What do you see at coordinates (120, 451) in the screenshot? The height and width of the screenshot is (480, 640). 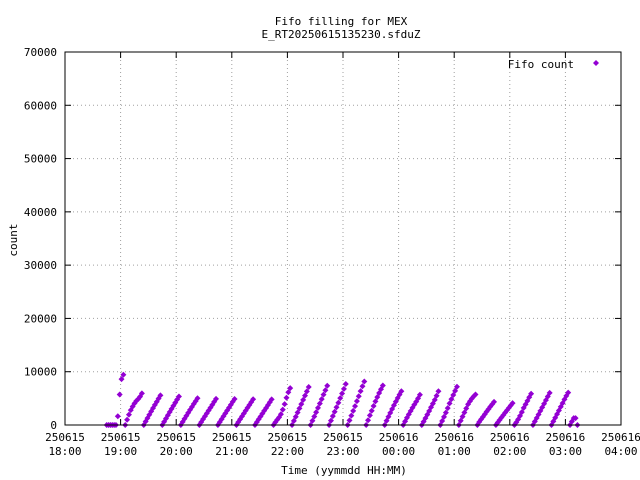 I see `x-tick-time: 19:00` at bounding box center [120, 451].